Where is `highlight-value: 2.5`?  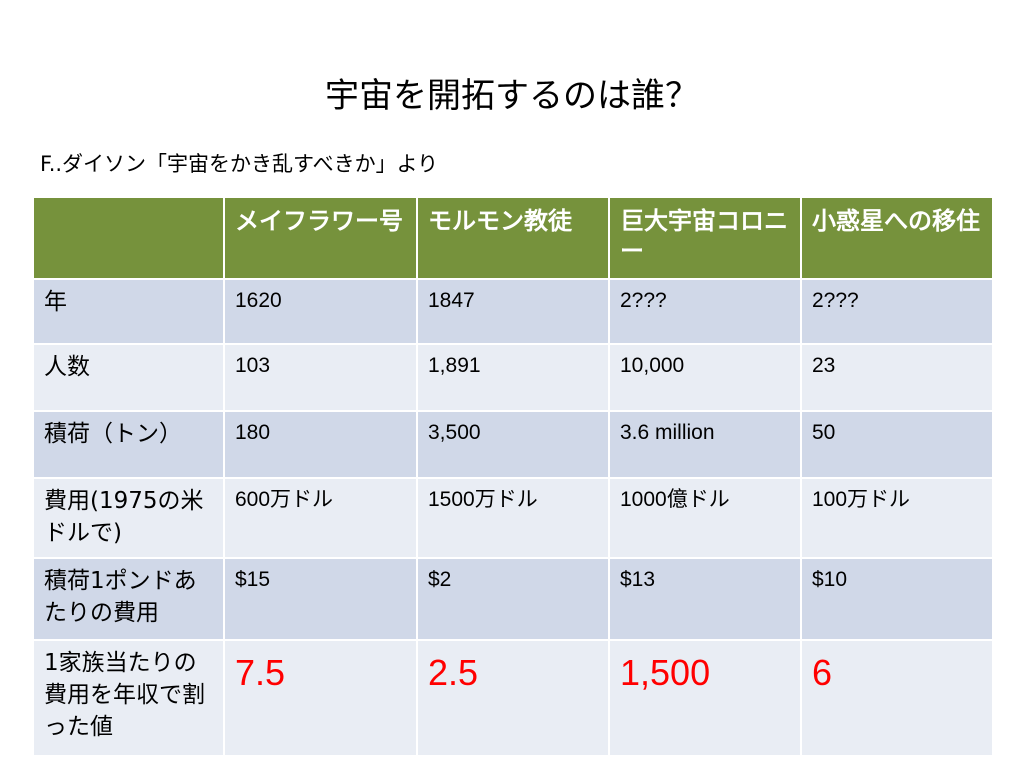
highlight-value: 2.5 is located at coordinates (513, 698).